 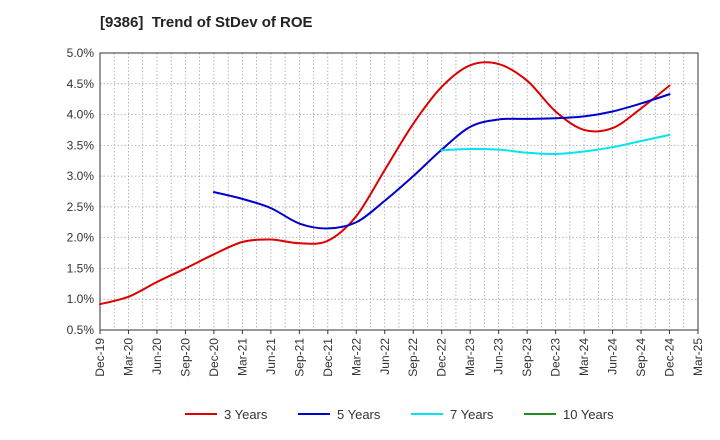 What do you see at coordinates (246, 414) in the screenshot?
I see `legend-label: 3 Years` at bounding box center [246, 414].